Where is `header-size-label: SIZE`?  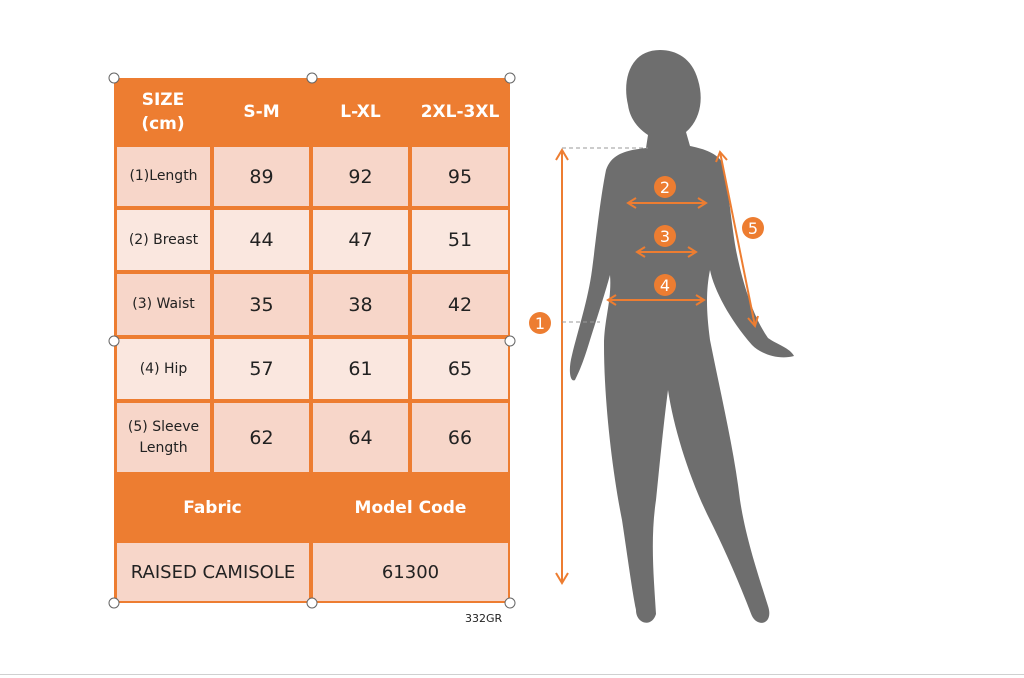 header-size-label: SIZE is located at coordinates (163, 99).